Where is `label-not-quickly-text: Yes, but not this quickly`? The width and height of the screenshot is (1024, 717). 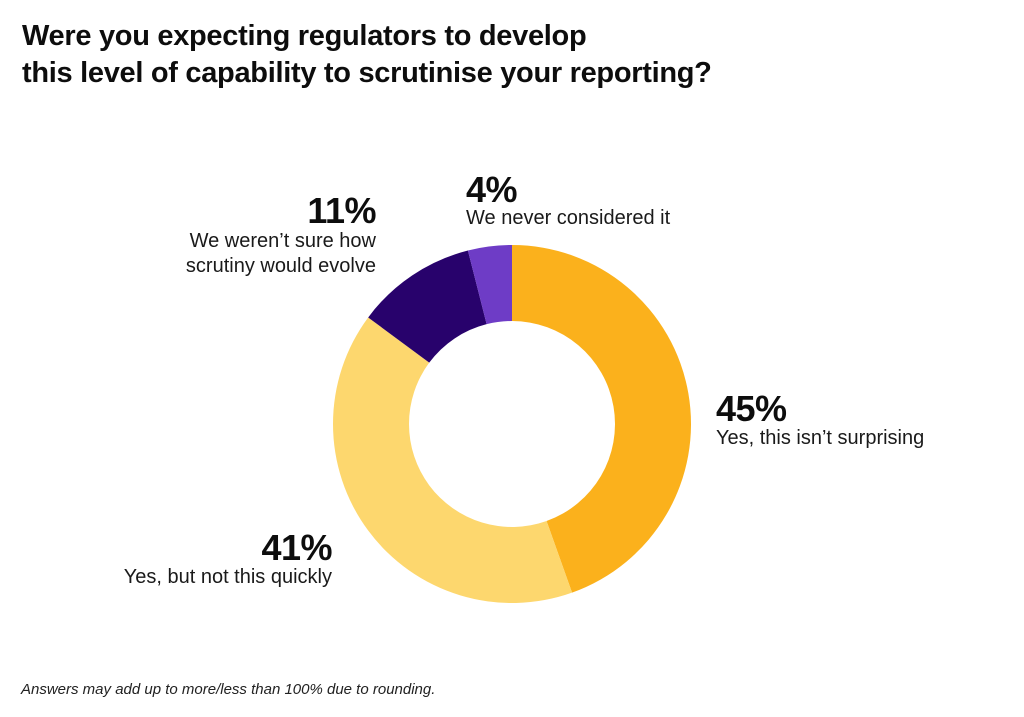 label-not-quickly-text: Yes, but not this quickly is located at coordinates (227, 577).